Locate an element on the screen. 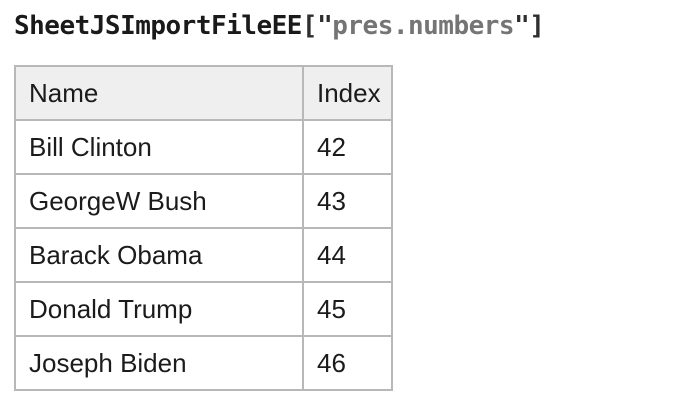 The width and height of the screenshot is (684, 420). index-cell: 46 is located at coordinates (347, 363).